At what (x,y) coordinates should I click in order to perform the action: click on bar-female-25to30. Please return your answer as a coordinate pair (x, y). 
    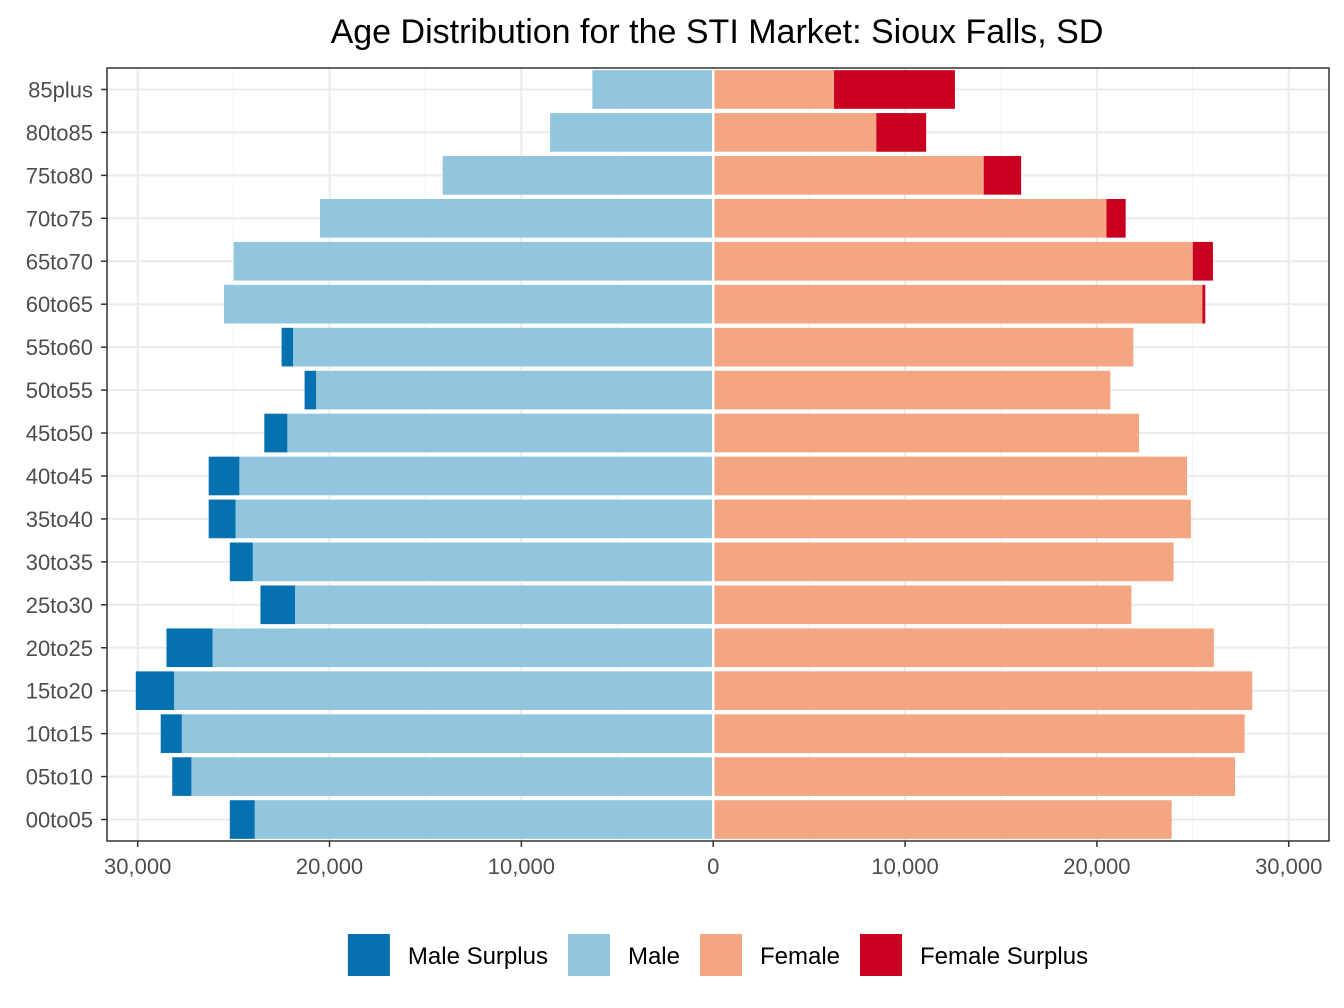
    Looking at the image, I should click on (922, 605).